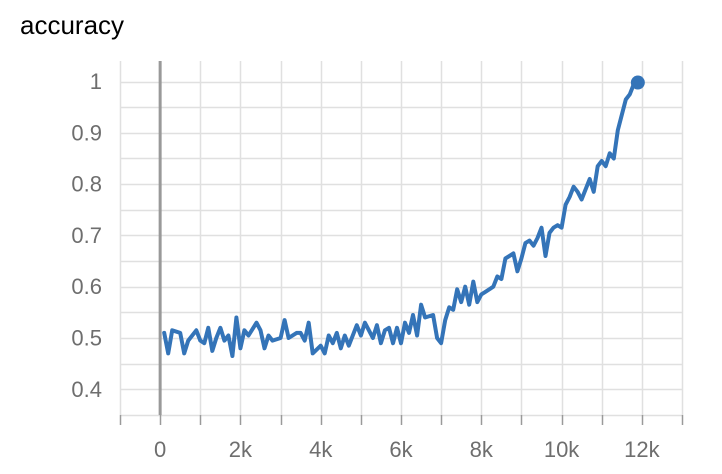  I want to click on x-tick-label: 4k, so click(321, 449).